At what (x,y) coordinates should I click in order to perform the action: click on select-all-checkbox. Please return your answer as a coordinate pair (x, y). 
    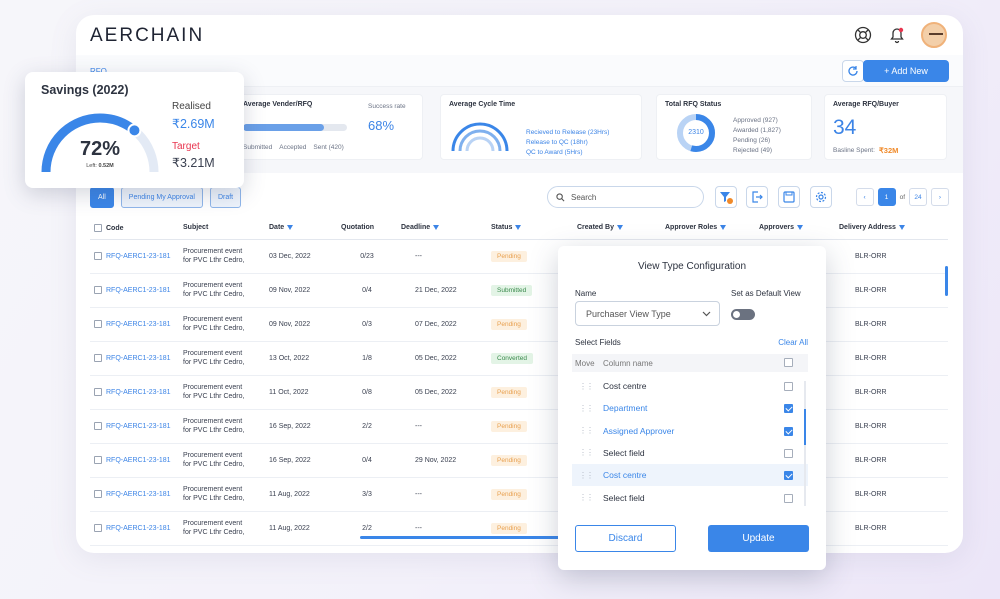
    Looking at the image, I should click on (98, 227).